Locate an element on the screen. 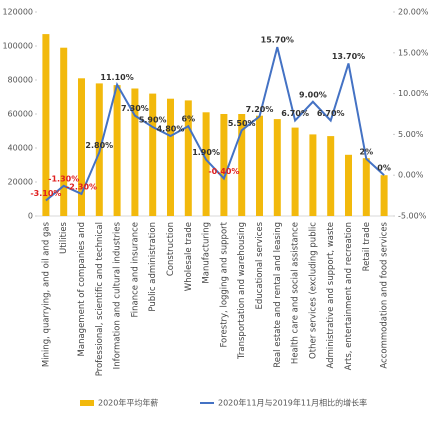 Image resolution: width=439 pixels, height=424 pixels. y-tick-label: 0 is located at coordinates (30, 216).